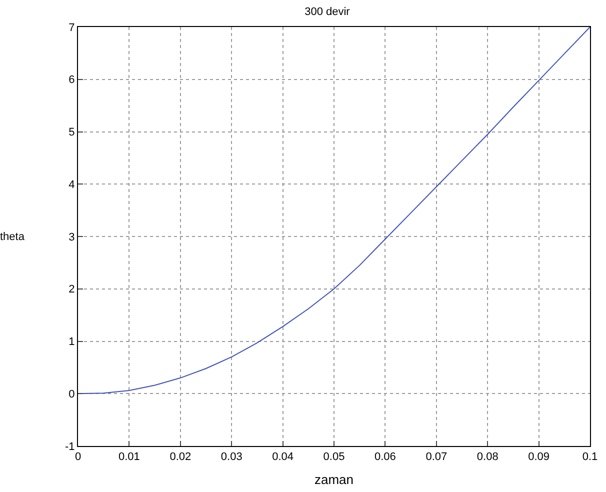  I want to click on x-axis-title: zaman, so click(334, 479).